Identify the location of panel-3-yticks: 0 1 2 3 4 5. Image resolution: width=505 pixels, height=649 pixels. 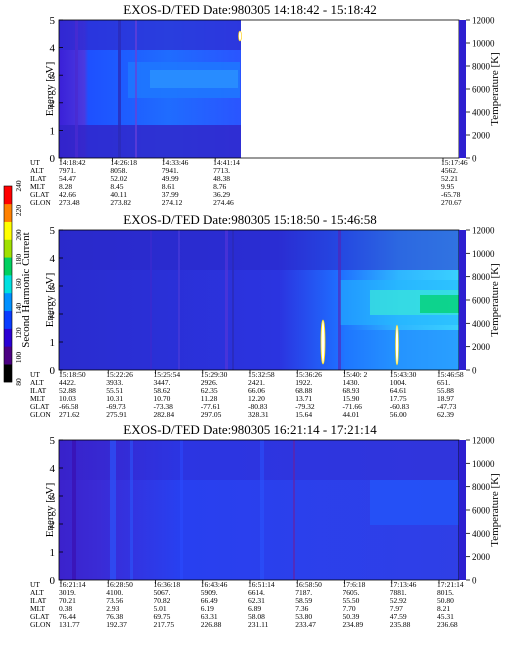
(56, 511).